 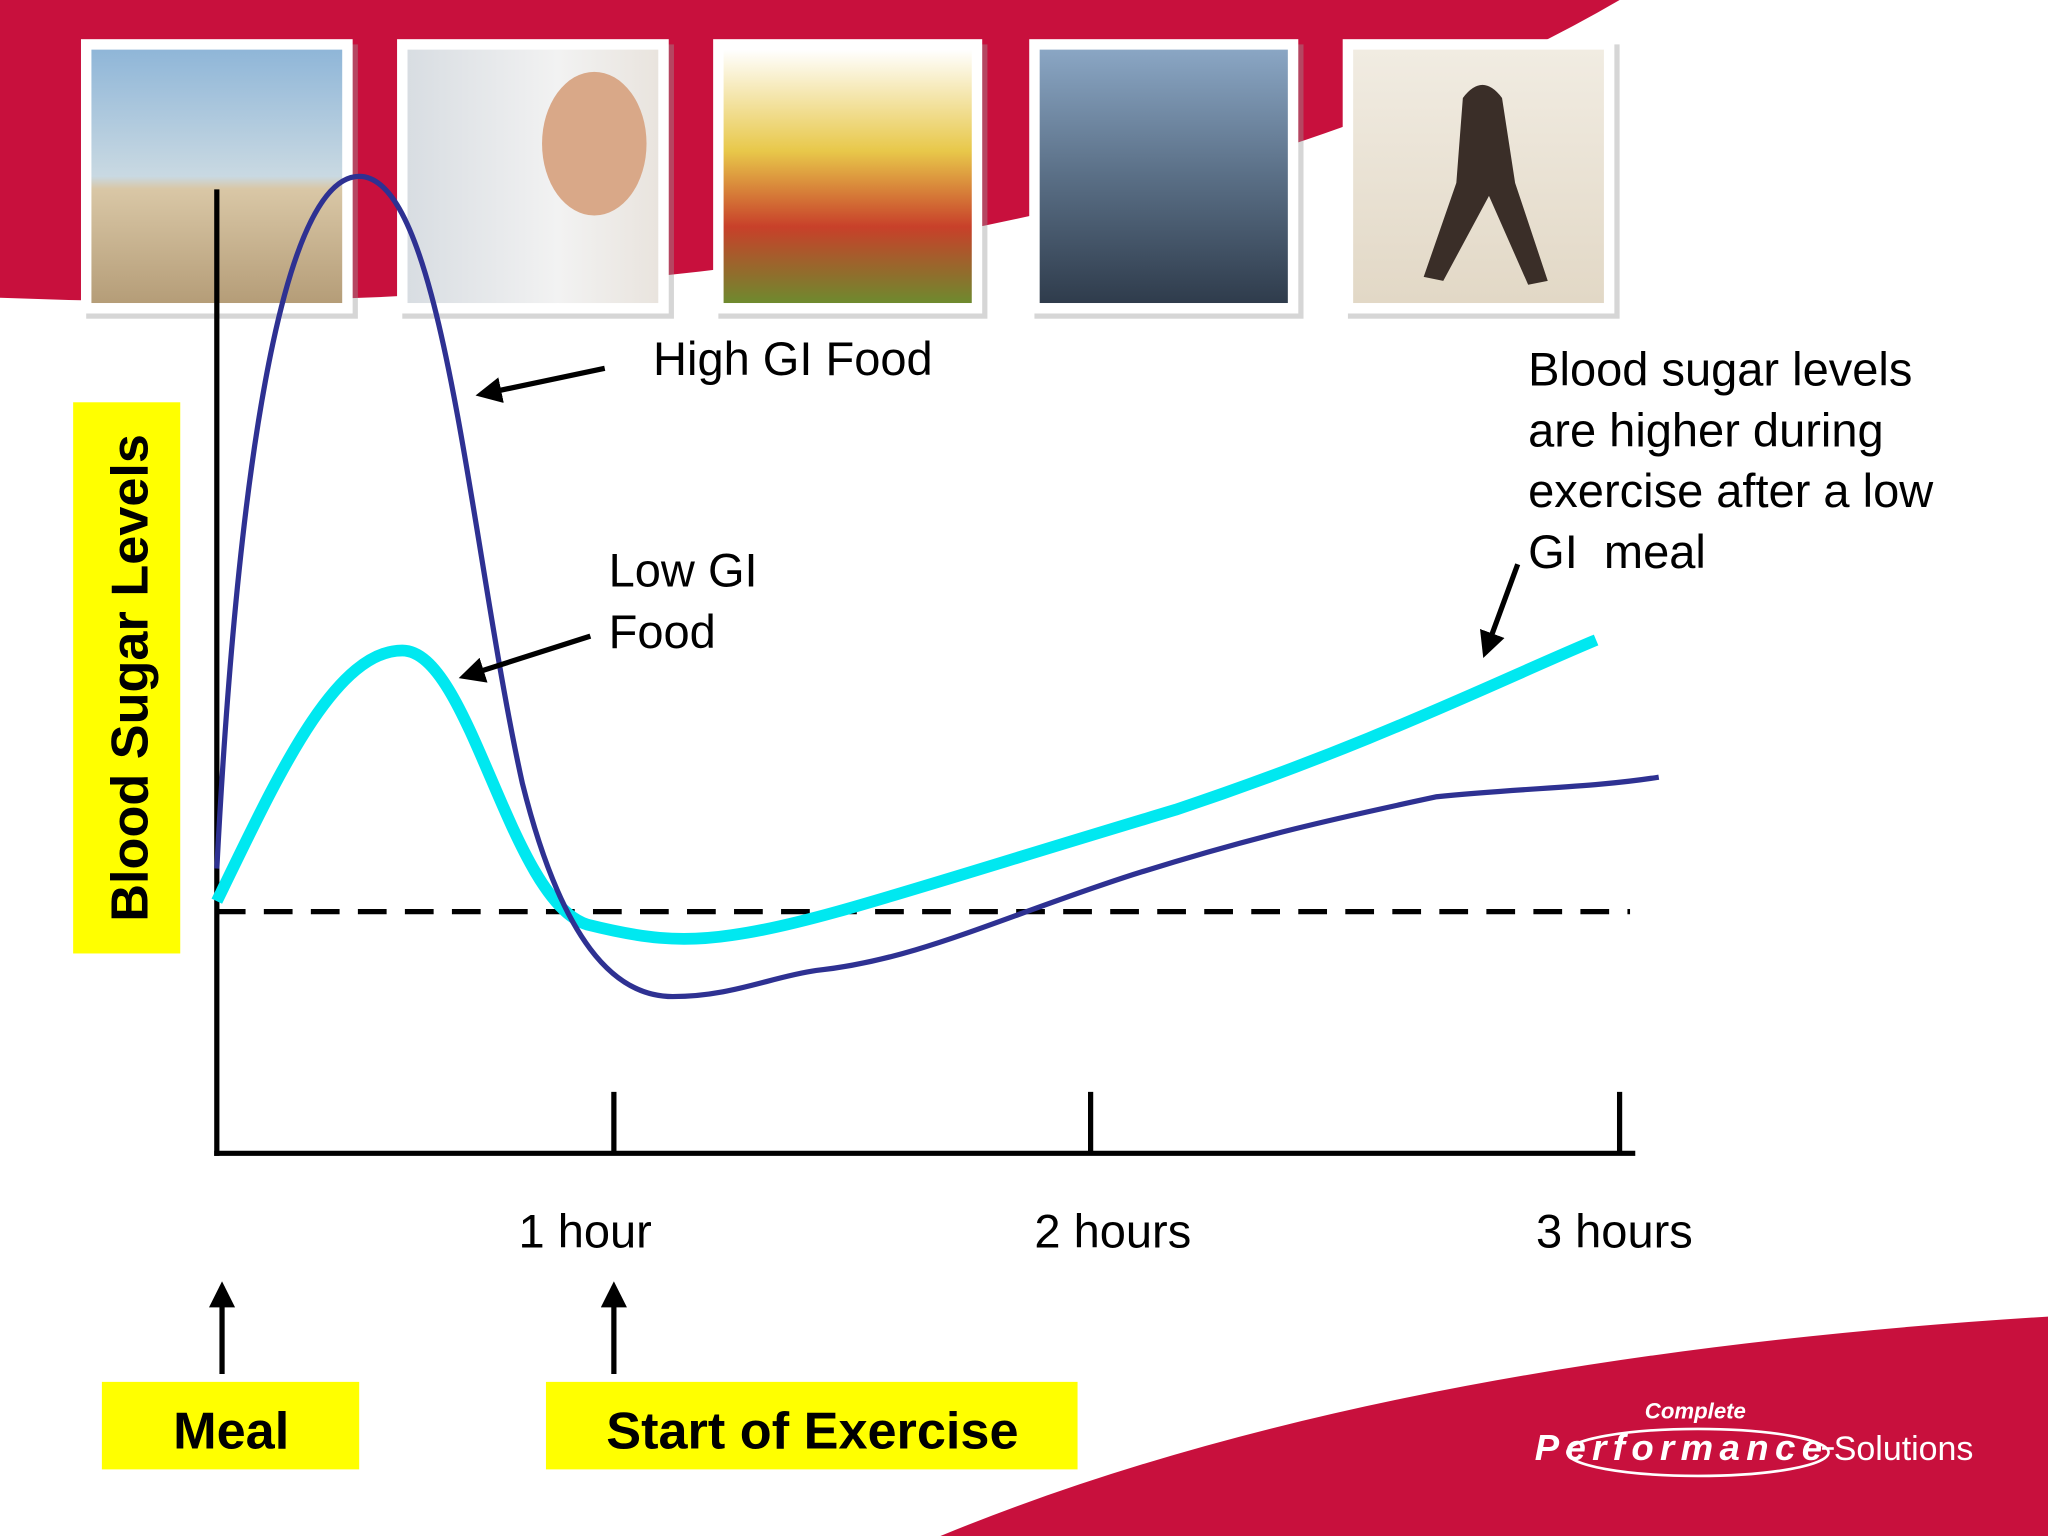 I want to click on y-label-box, so click(x=127, y=678).